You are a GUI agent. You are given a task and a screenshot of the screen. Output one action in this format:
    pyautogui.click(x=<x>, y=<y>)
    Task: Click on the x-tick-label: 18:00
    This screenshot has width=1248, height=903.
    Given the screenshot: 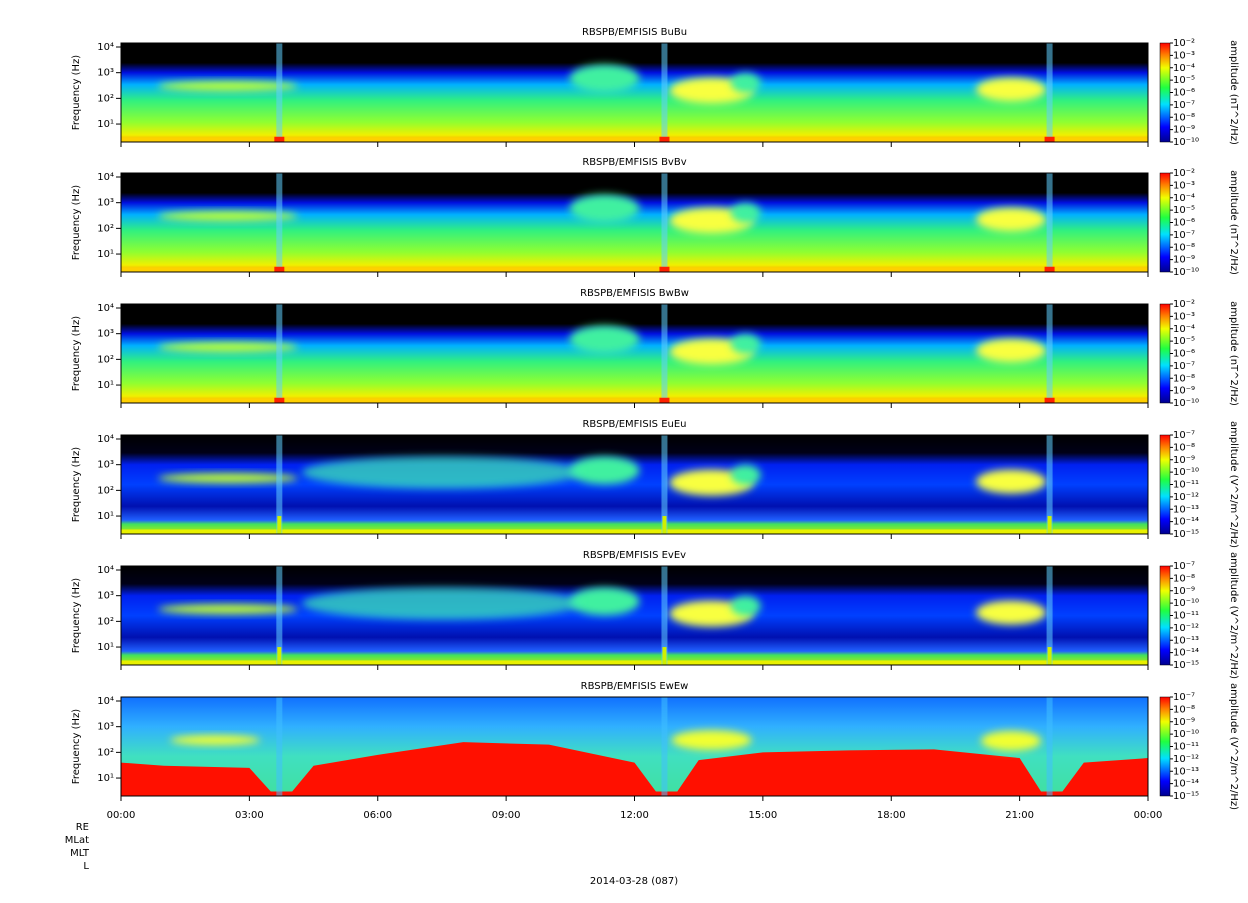 What is the action you would take?
    pyautogui.click(x=891, y=815)
    